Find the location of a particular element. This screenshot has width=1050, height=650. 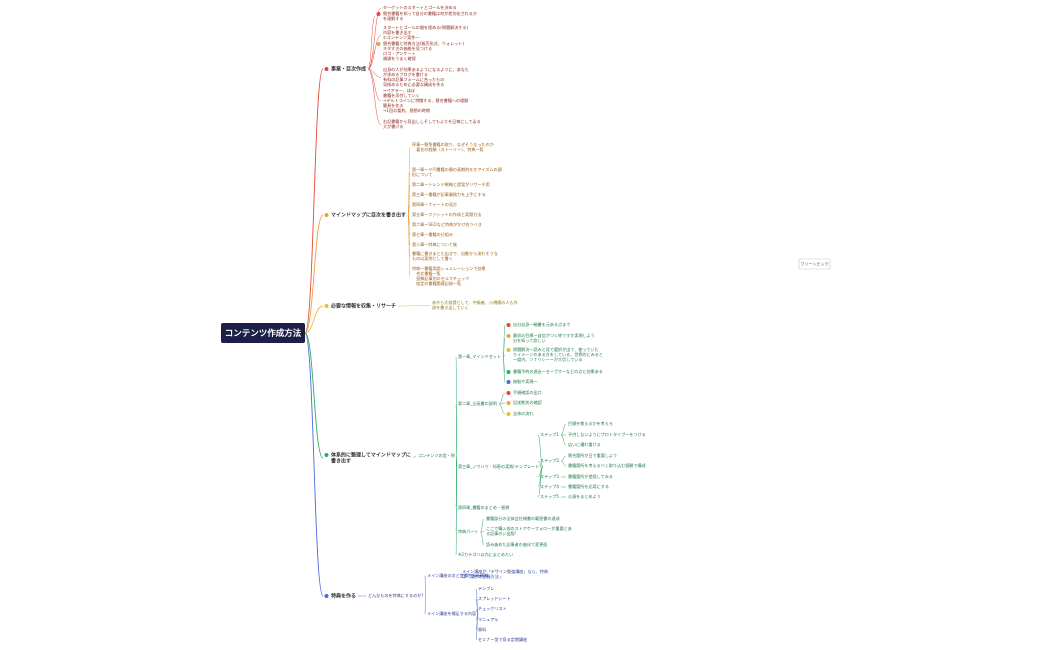

topic-label: 右記書籍から見出ししそしてもよりを日毎にしてゐる is located at coordinates (432, 121).